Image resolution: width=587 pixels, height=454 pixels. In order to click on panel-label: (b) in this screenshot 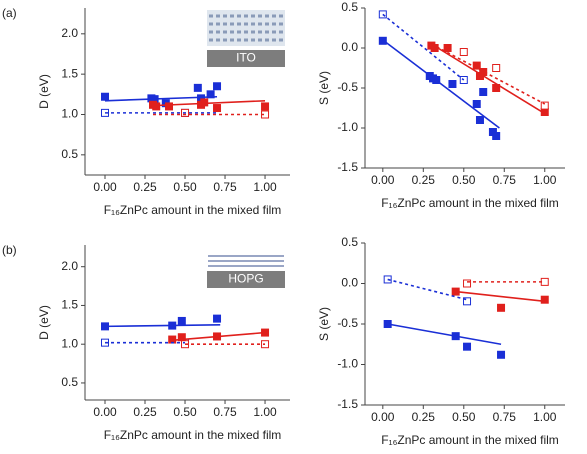, I will do `click(9, 250)`.